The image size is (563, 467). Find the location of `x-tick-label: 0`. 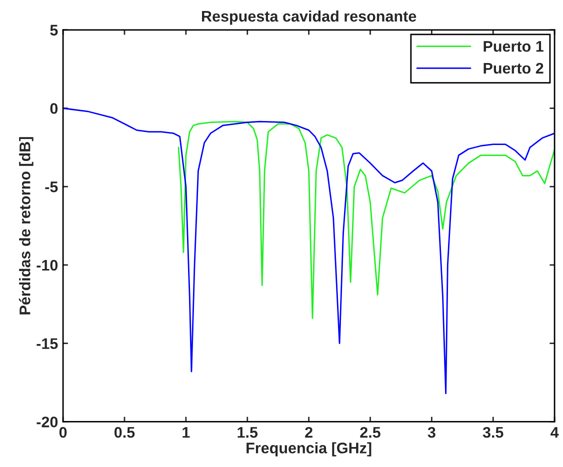

x-tick-label: 0 is located at coordinates (63, 432).